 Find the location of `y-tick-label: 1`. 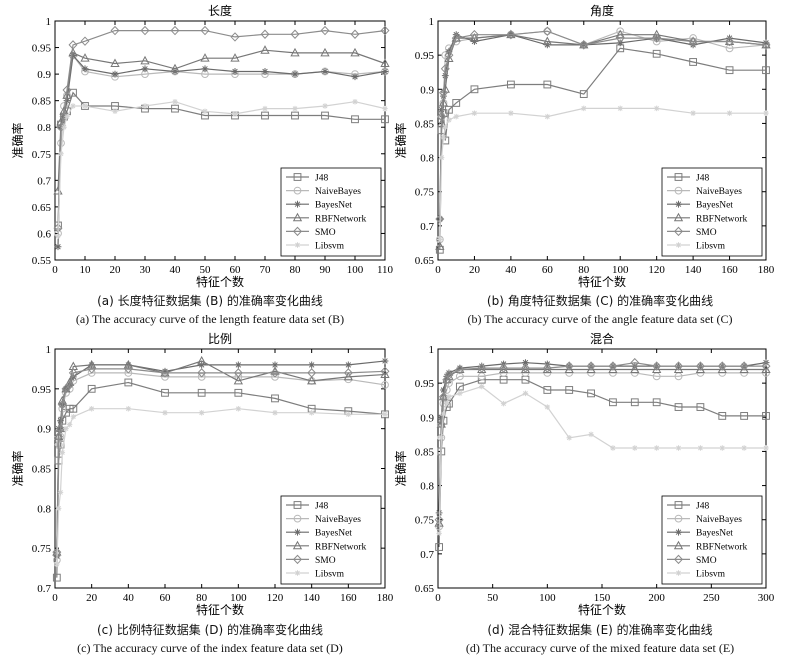

y-tick-label: 1 is located at coordinates (432, 350).